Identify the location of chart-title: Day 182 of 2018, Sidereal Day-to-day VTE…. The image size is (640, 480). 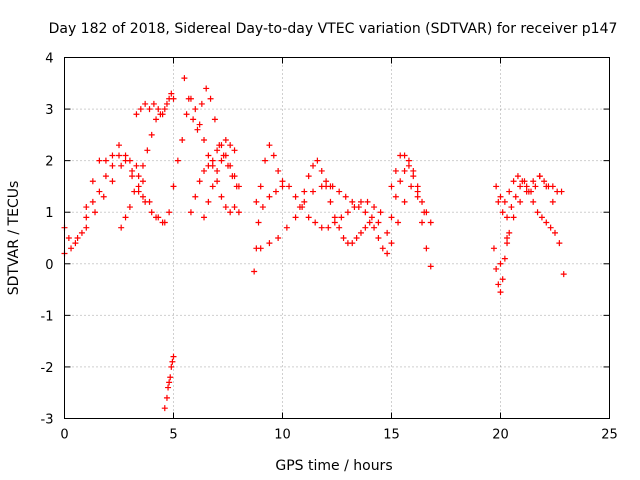
(333, 29).